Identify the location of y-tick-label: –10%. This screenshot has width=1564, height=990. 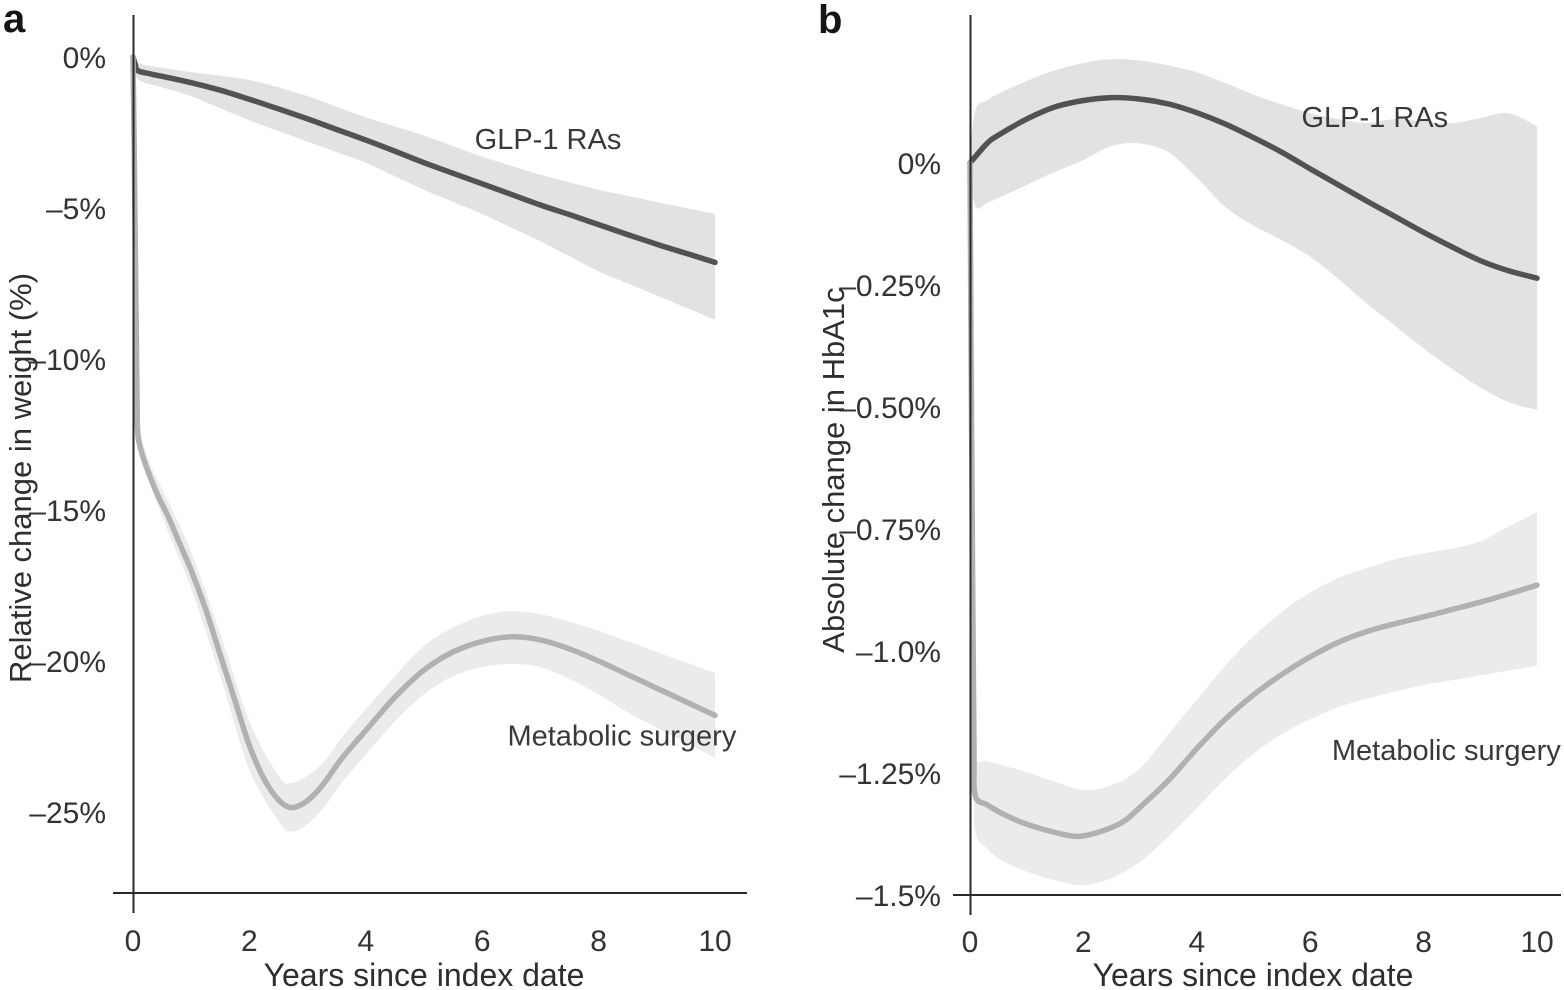
(67, 360).